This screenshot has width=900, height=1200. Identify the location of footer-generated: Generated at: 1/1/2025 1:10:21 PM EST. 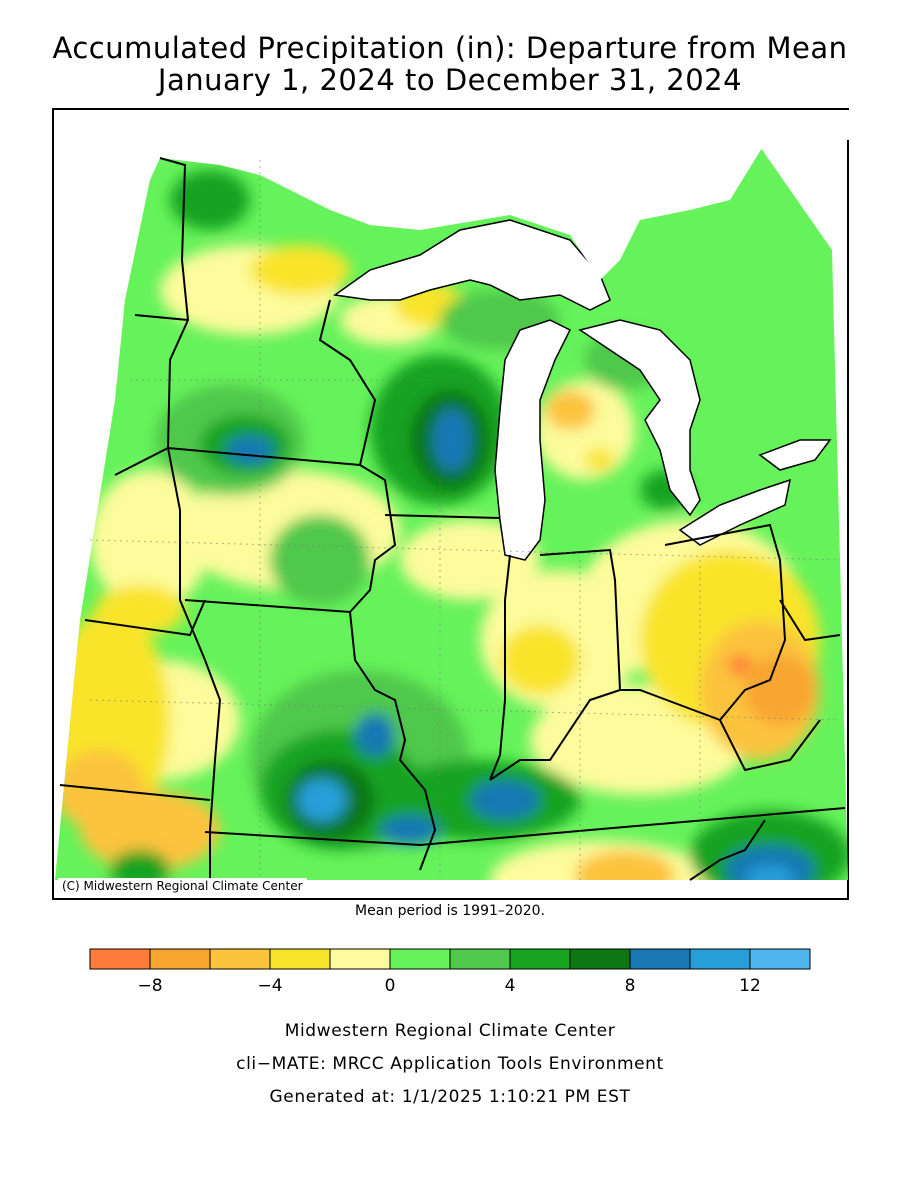
(450, 1097).